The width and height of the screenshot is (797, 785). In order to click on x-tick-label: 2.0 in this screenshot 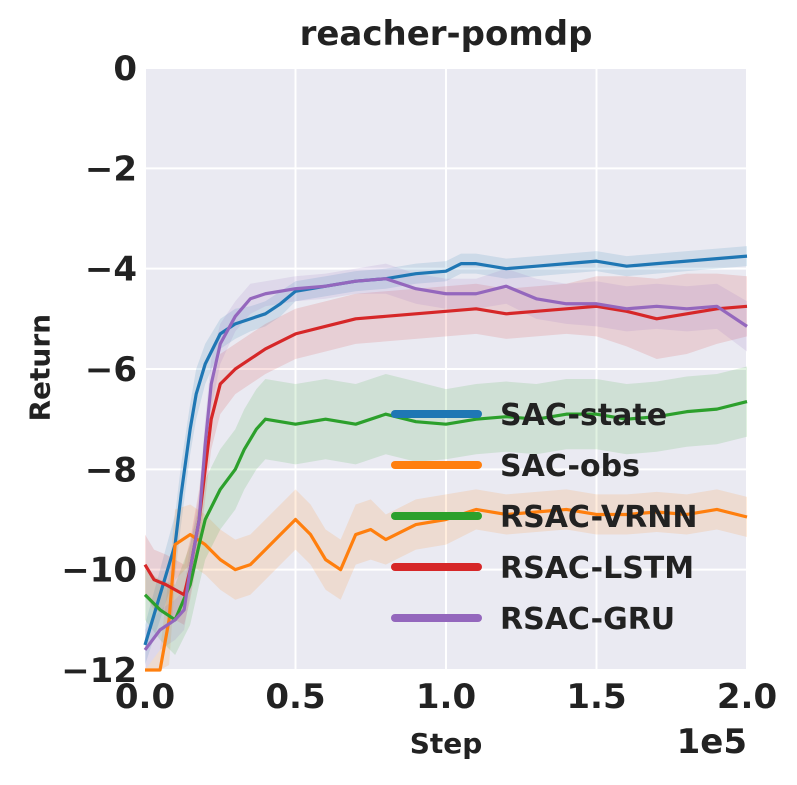, I will do `click(747, 697)`.